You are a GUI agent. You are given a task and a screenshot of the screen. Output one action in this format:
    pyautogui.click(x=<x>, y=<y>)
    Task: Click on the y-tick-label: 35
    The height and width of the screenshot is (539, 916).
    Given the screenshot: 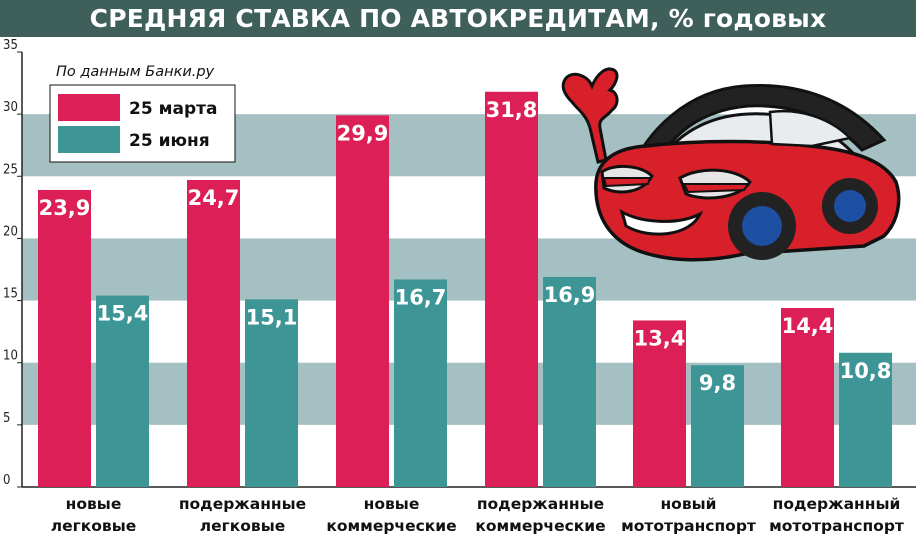 What is the action you would take?
    pyautogui.click(x=10, y=45)
    